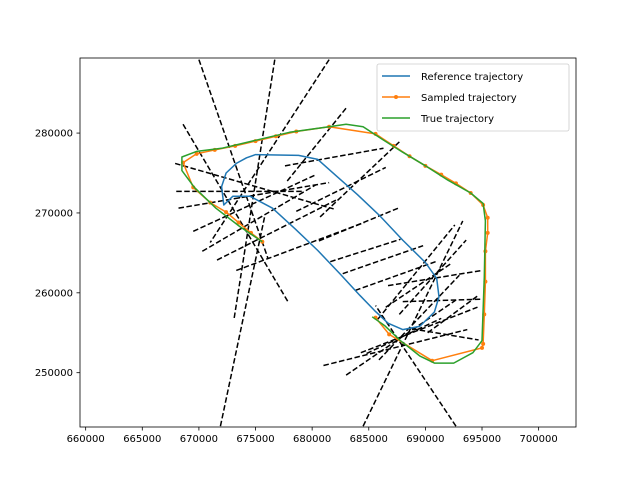  Describe the element at coordinates (54, 213) in the screenshot. I see `y-tick-label-3: 270000` at that location.